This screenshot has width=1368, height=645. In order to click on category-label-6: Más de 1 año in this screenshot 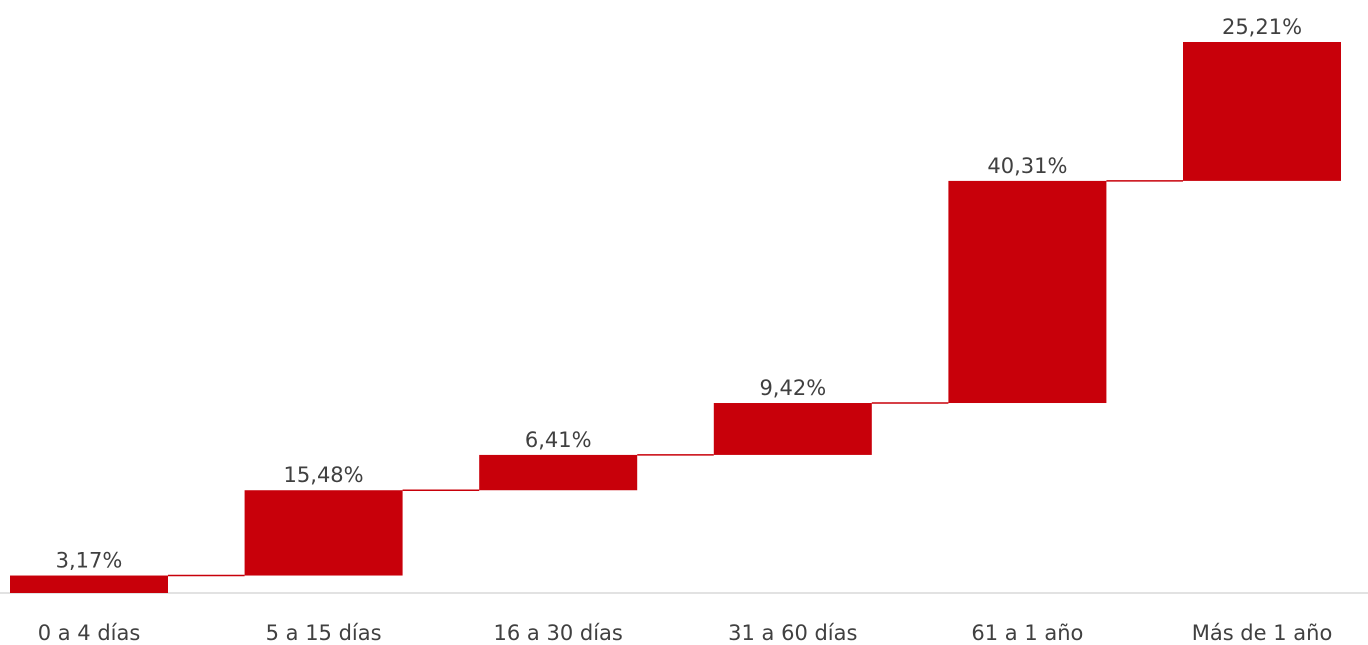, I will do `click(1262, 633)`.